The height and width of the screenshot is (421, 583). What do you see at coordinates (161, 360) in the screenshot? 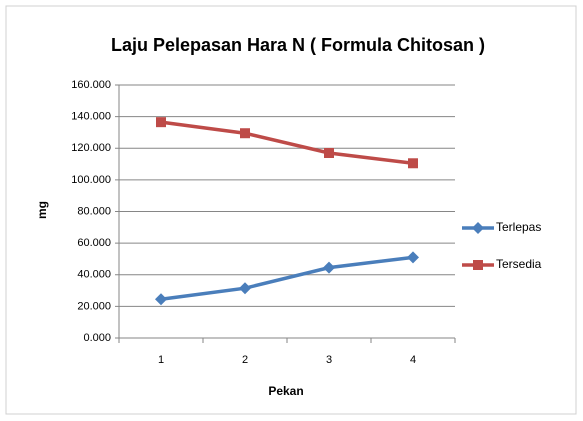
I see `x-tick-label: 1` at bounding box center [161, 360].